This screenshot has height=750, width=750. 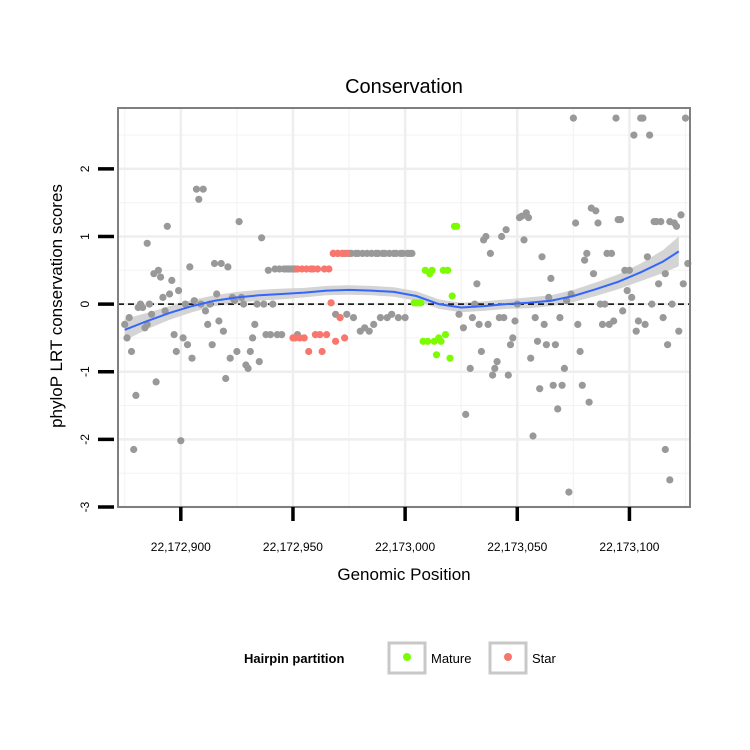 I want to click on legend-label-star: Star, so click(x=544, y=658).